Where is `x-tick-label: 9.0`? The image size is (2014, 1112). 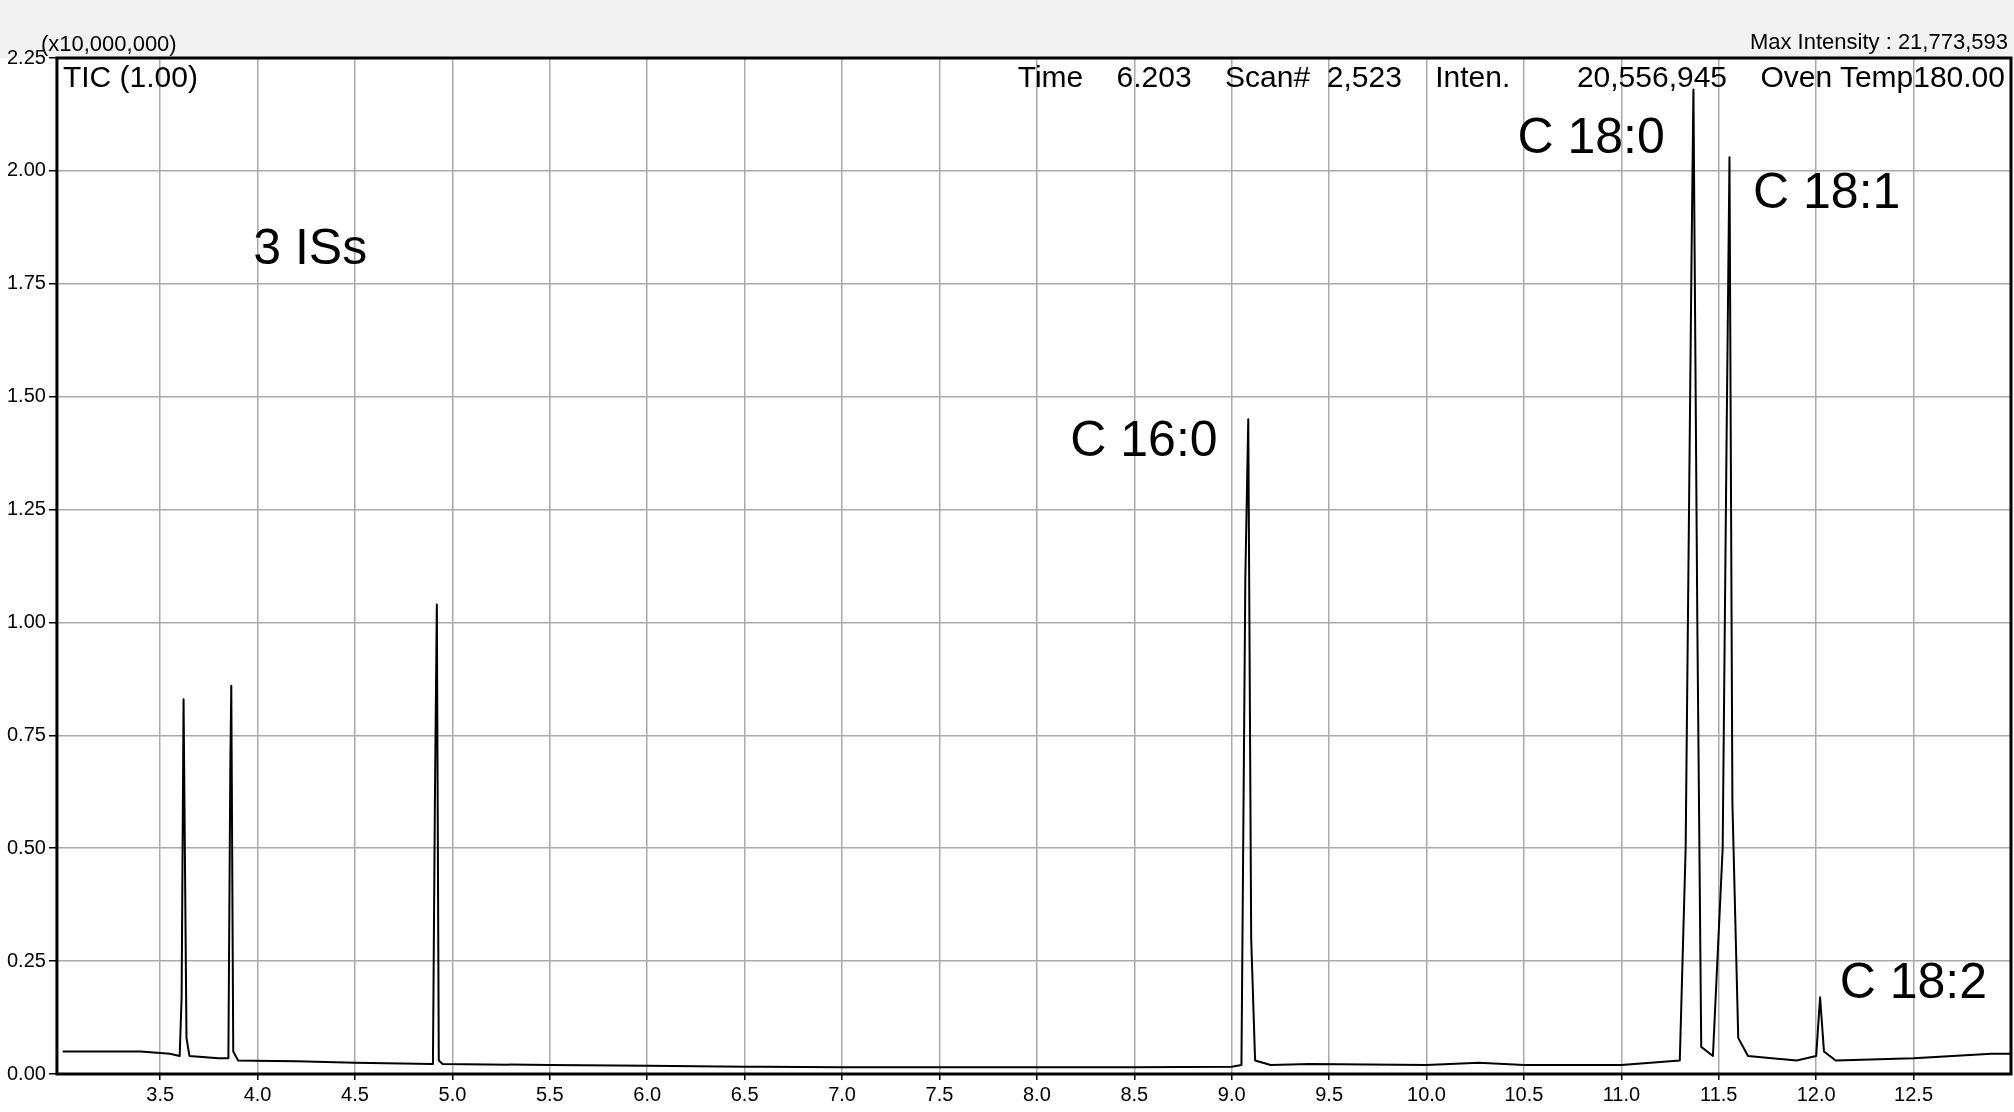
x-tick-label: 9.0 is located at coordinates (1231, 1093).